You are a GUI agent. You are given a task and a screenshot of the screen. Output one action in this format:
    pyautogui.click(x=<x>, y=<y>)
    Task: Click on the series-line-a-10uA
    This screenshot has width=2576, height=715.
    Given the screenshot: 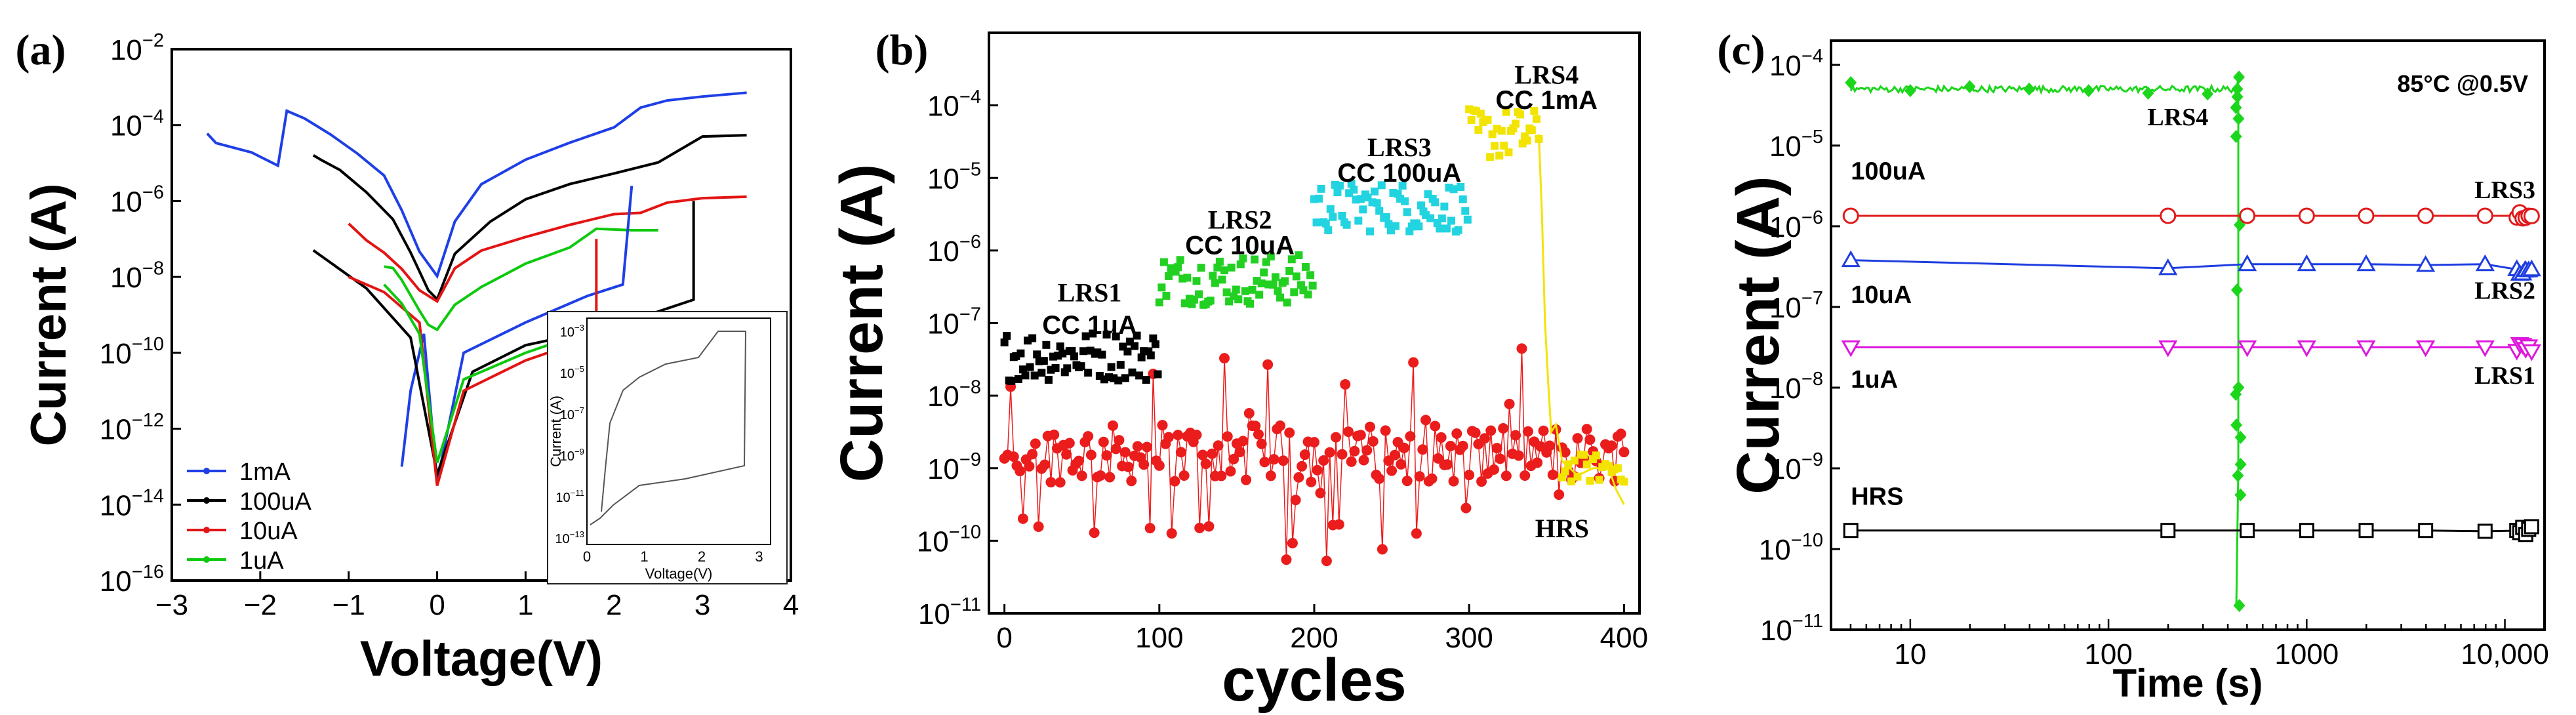 What is the action you would take?
    pyautogui.click(x=547, y=249)
    